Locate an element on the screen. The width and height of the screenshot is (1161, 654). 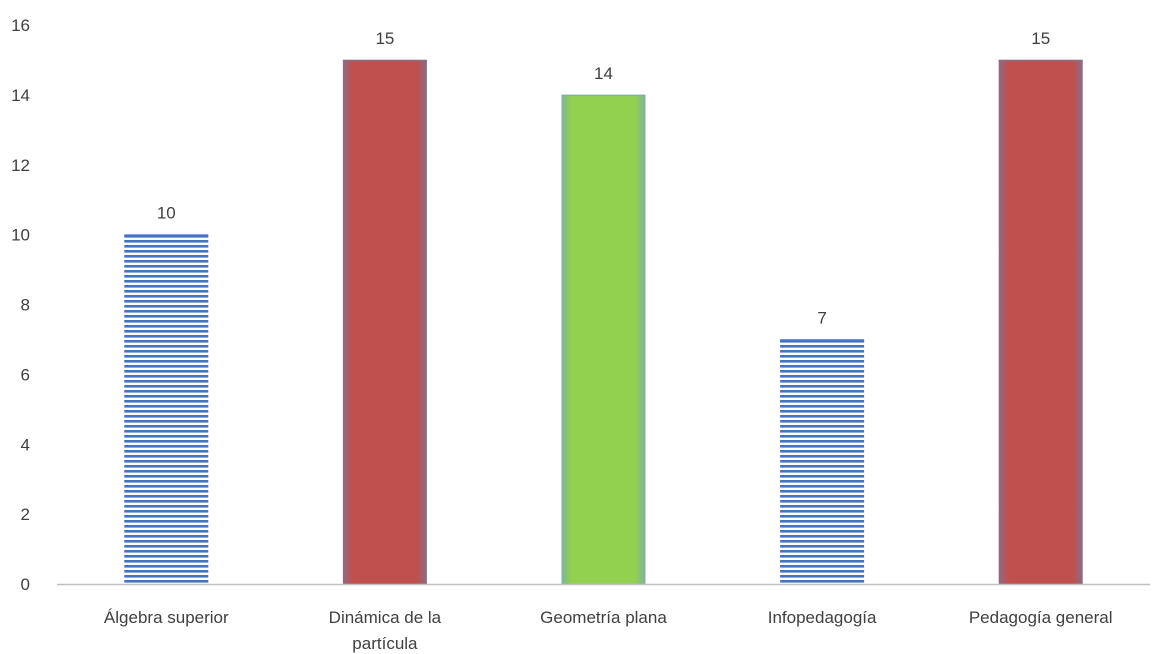
y-tick-label: 0 is located at coordinates (25, 584).